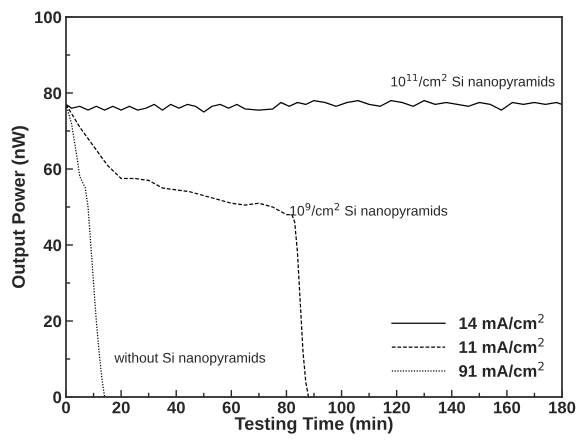  What do you see at coordinates (562, 408) in the screenshot?
I see `x-tick-label: 180` at bounding box center [562, 408].